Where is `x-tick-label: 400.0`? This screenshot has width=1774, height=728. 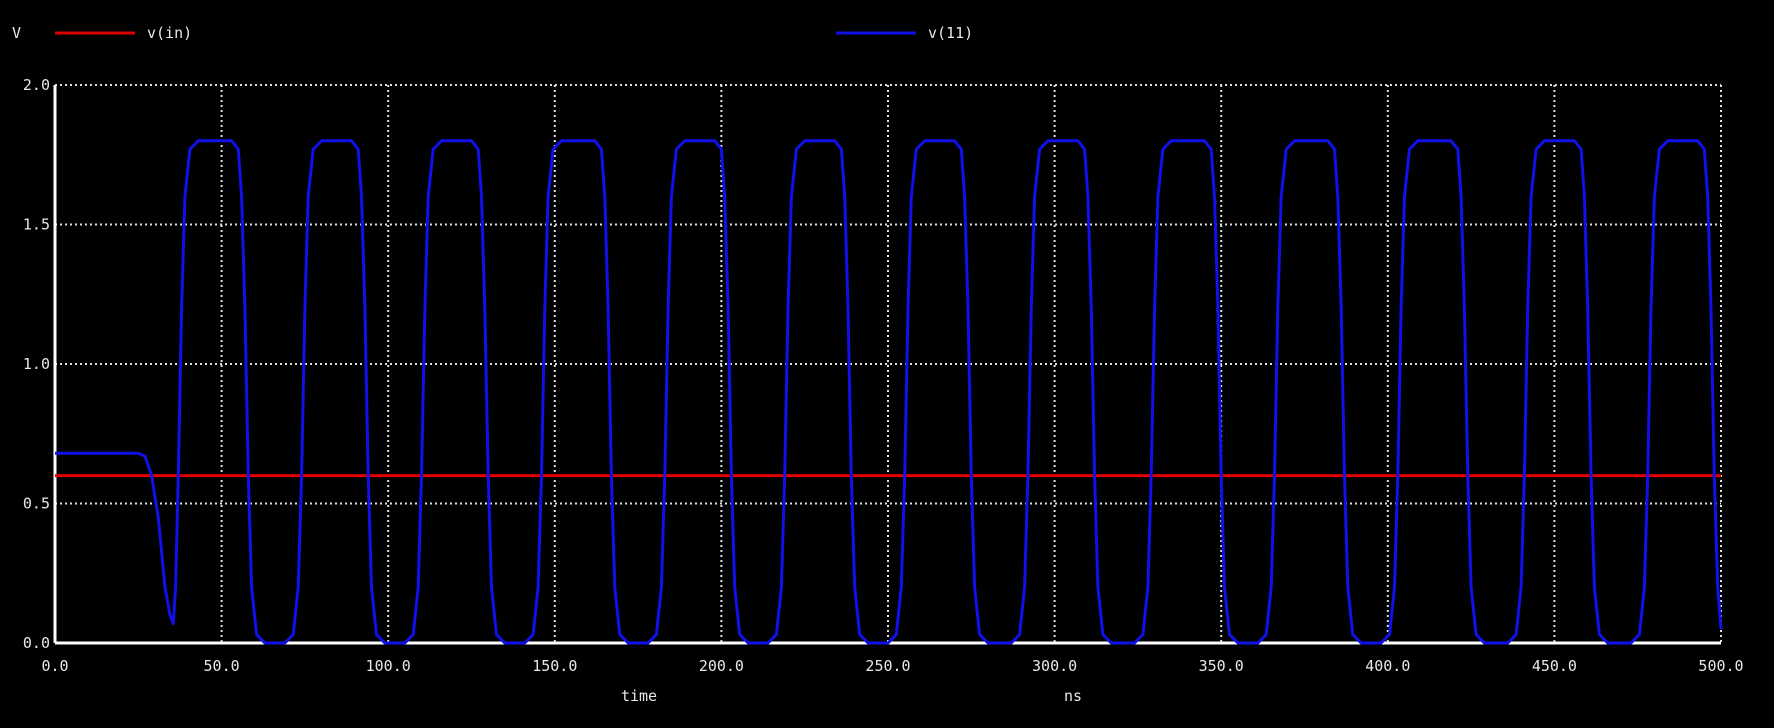 x-tick-label: 400.0 is located at coordinates (1387, 666).